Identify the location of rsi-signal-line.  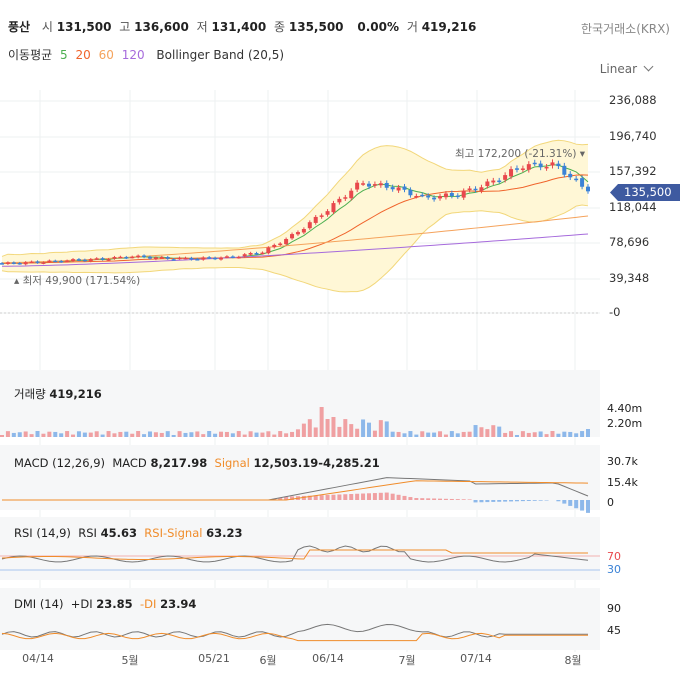
(294, 554).